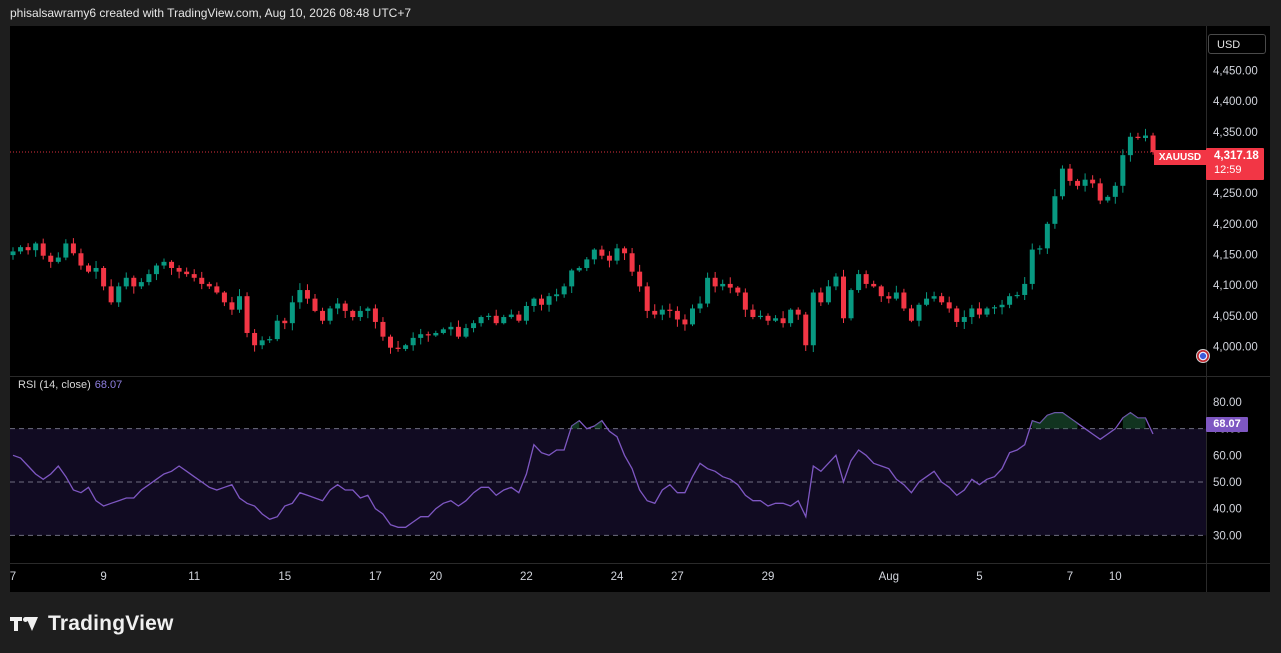 This screenshot has width=1281, height=653. Describe the element at coordinates (111, 623) in the screenshot. I see `tradingview-wordmark: TradingView` at that location.